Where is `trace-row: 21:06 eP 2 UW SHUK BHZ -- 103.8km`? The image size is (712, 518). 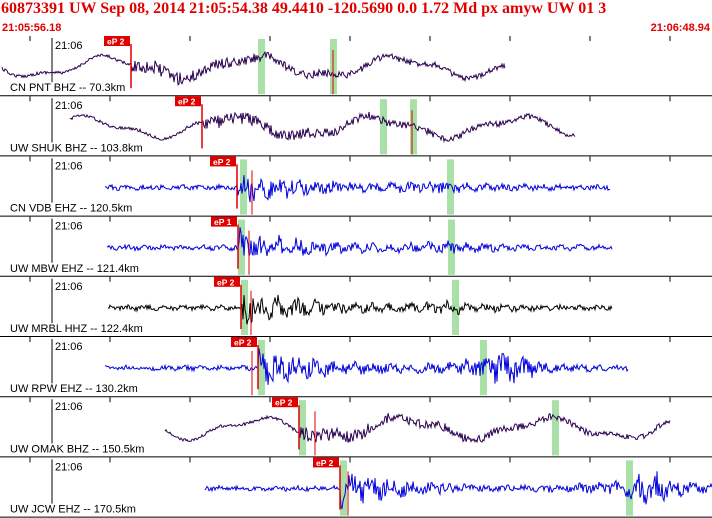 trace-row: 21:06 eP 2 UW SHUK BHZ -- 103.8km is located at coordinates (356, 126).